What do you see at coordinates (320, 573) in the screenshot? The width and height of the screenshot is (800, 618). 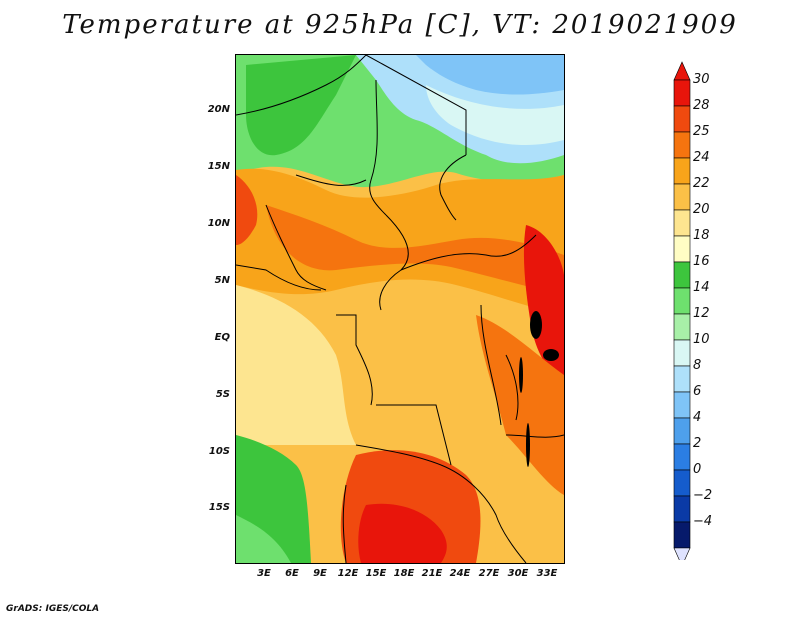 I see `lon-label: 9E` at bounding box center [320, 573].